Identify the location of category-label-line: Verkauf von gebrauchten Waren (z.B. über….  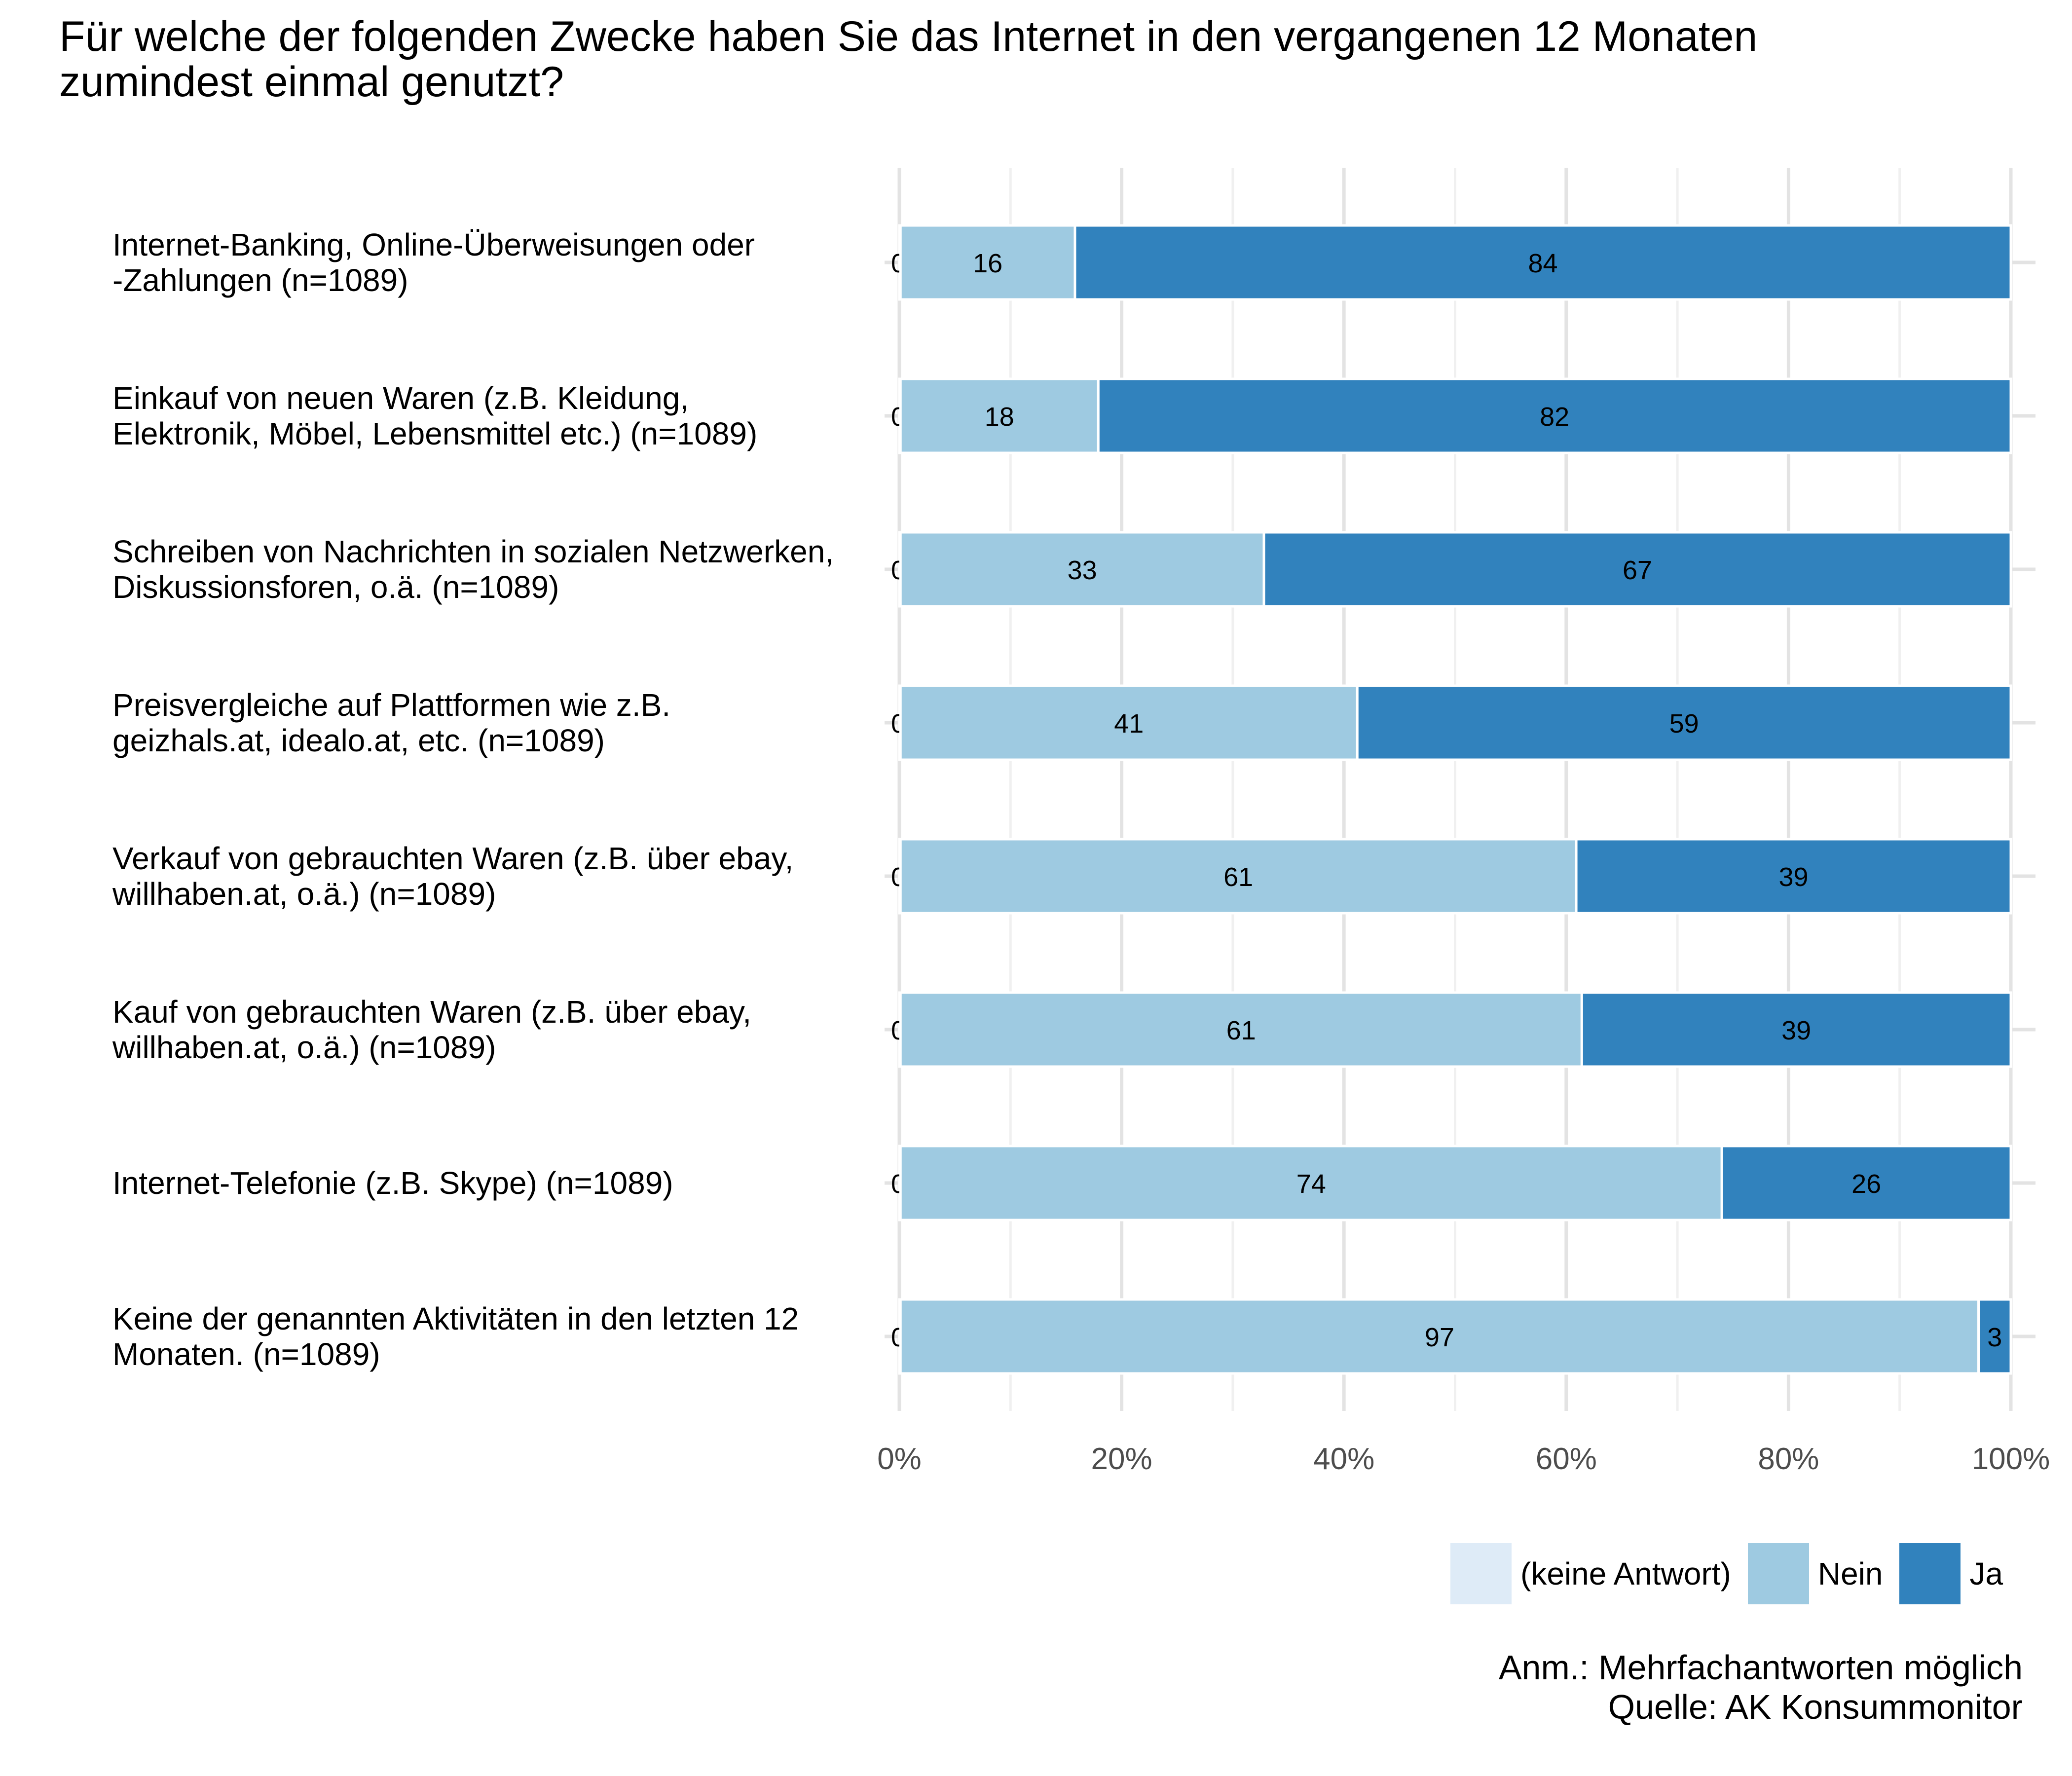
(453, 859).